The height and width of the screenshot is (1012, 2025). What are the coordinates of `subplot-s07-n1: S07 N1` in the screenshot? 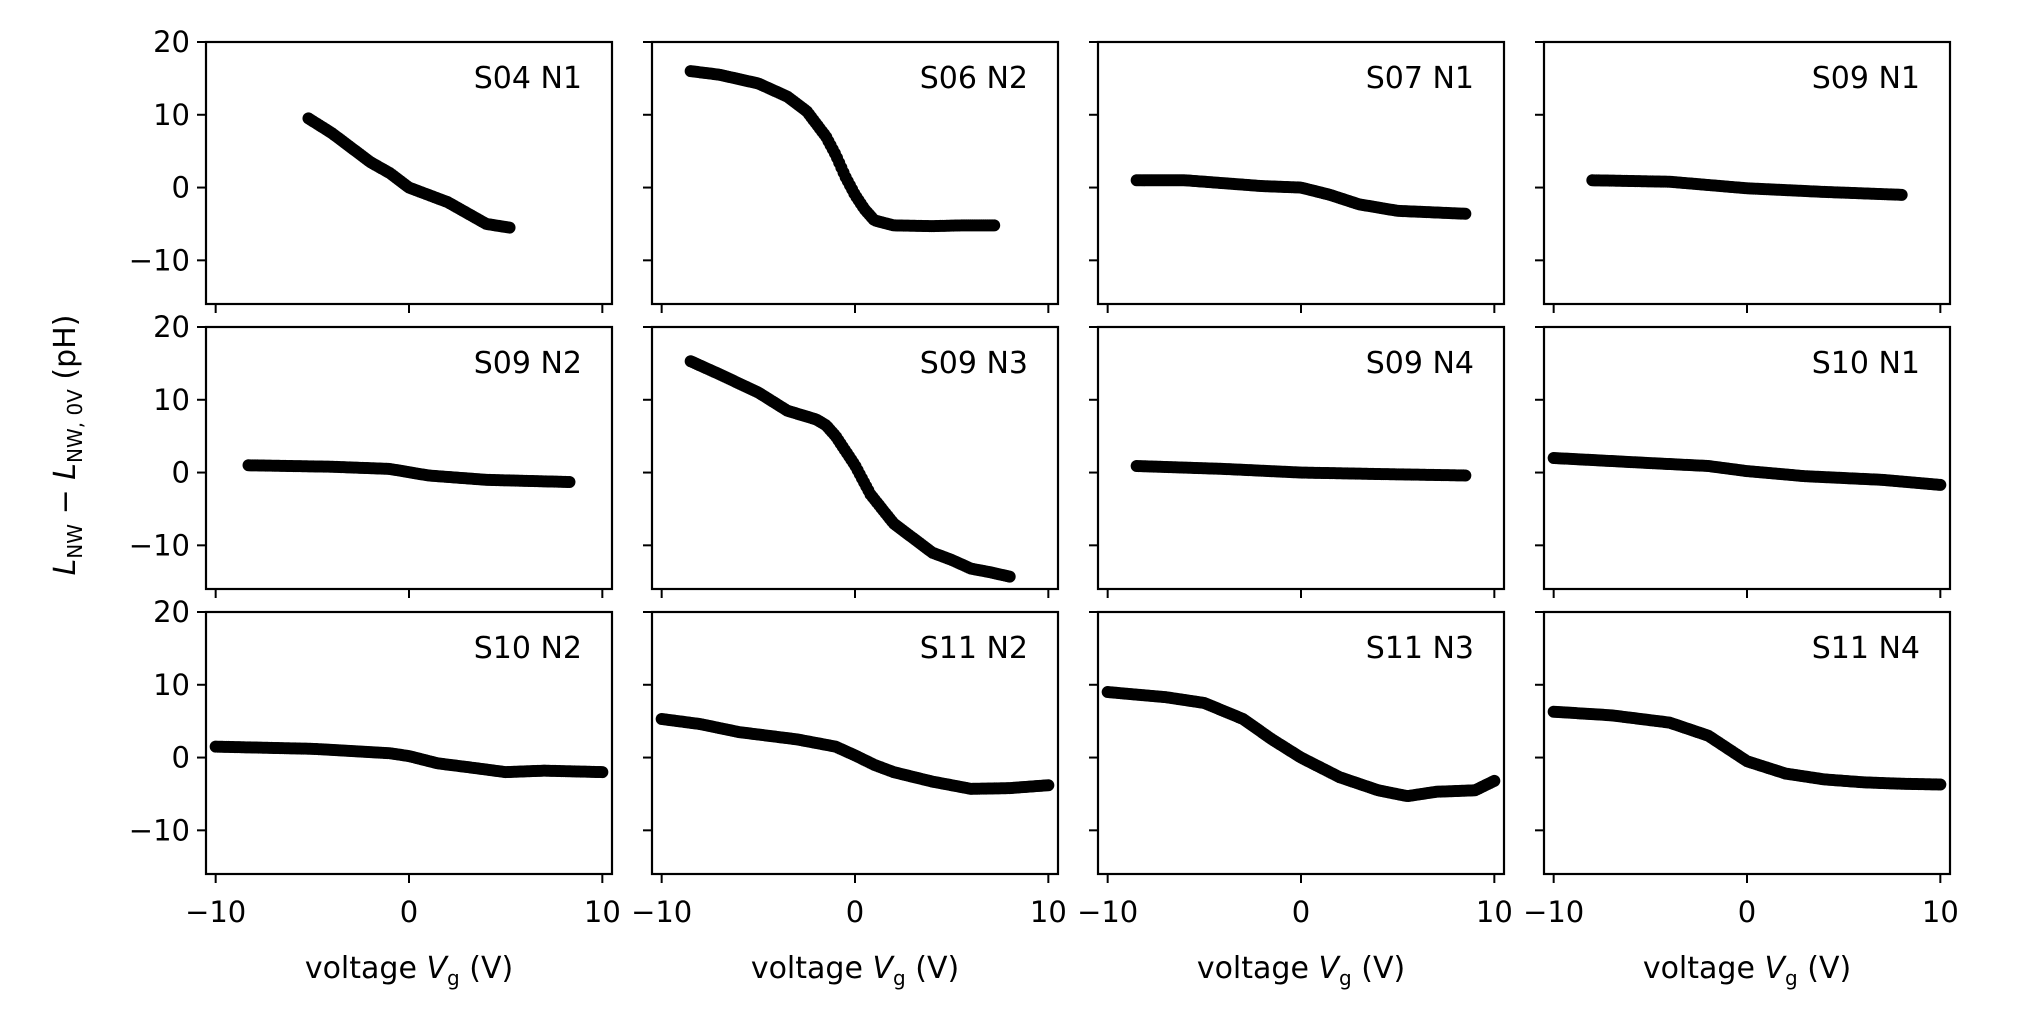 It's located at (1297, 176).